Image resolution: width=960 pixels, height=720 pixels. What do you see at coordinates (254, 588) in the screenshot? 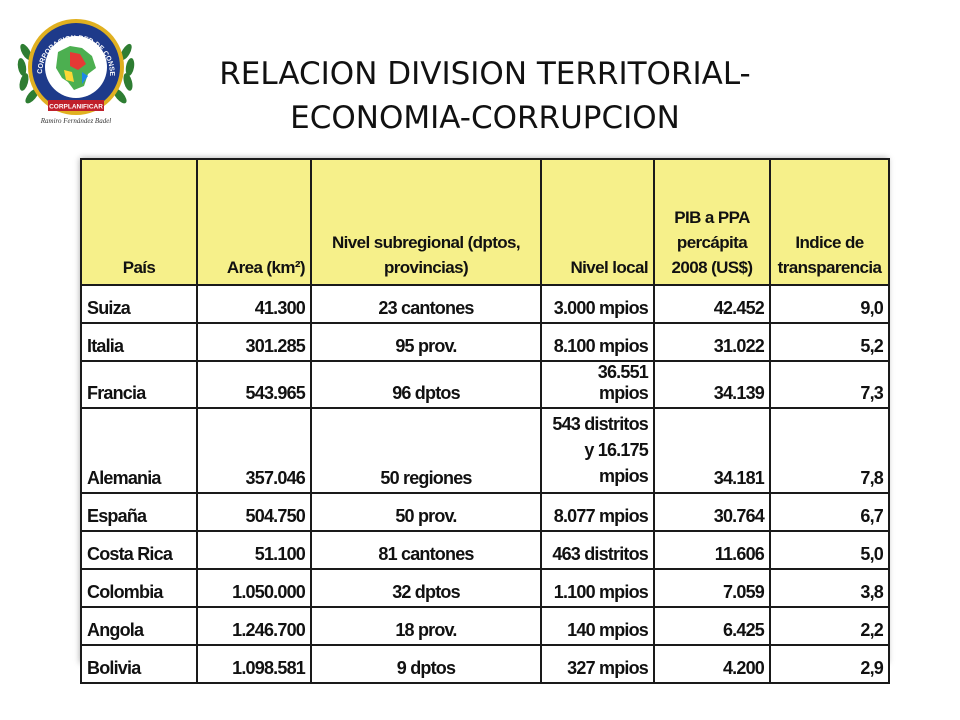
I see `cell-area: 1.050.000` at bounding box center [254, 588].